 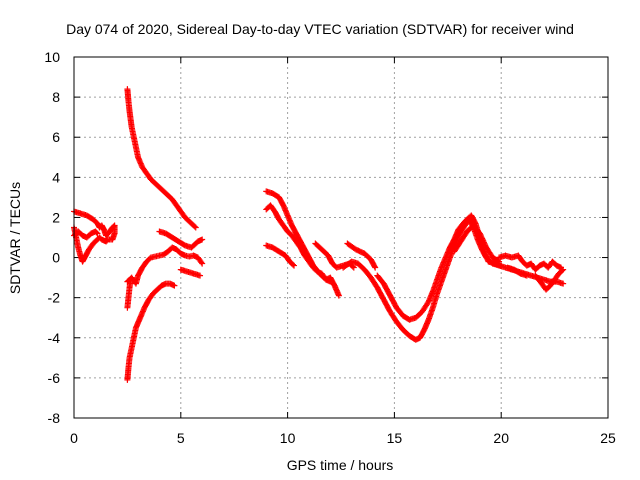 What do you see at coordinates (56, 217) in the screenshot?
I see `y-tick-label: 2` at bounding box center [56, 217].